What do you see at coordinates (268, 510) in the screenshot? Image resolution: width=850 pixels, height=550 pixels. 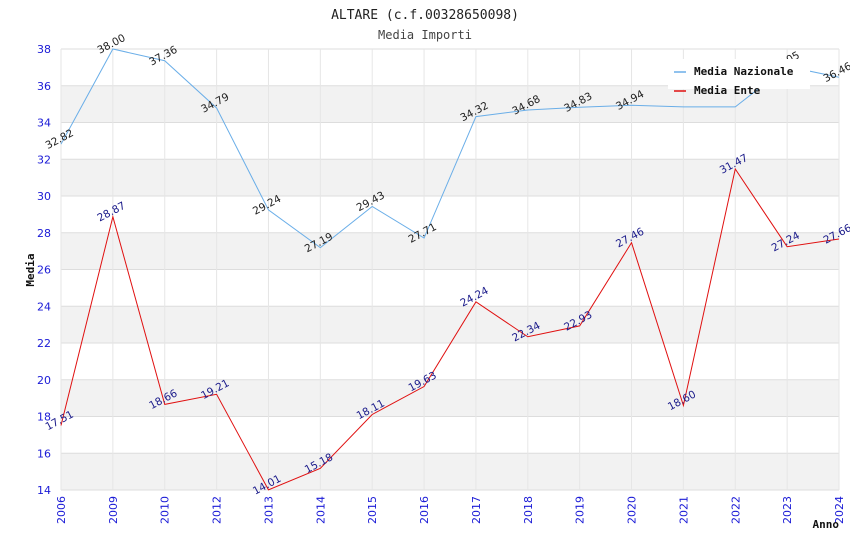 I see `x-tick-label: 2013` at bounding box center [268, 510].